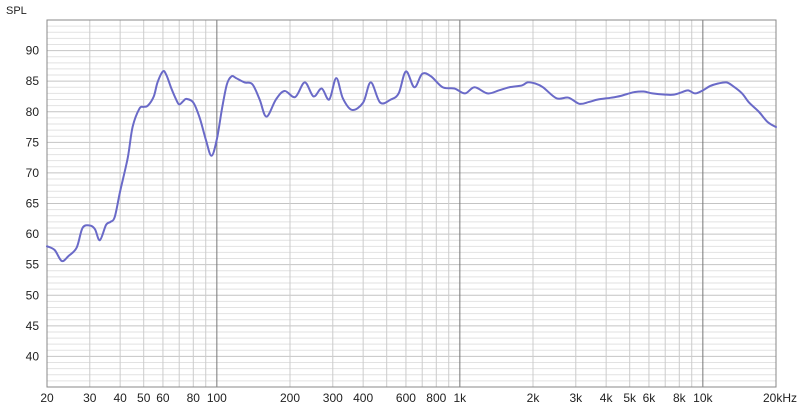  Describe the element at coordinates (33, 173) in the screenshot. I see `y-tick-label: 70` at that location.